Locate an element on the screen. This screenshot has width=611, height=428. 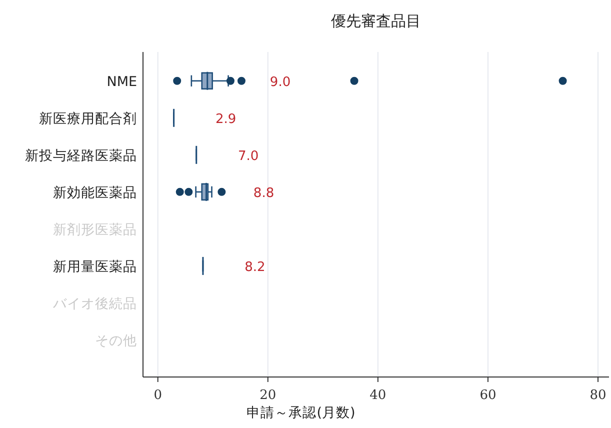
annotation: 8.8 is located at coordinates (263, 193).